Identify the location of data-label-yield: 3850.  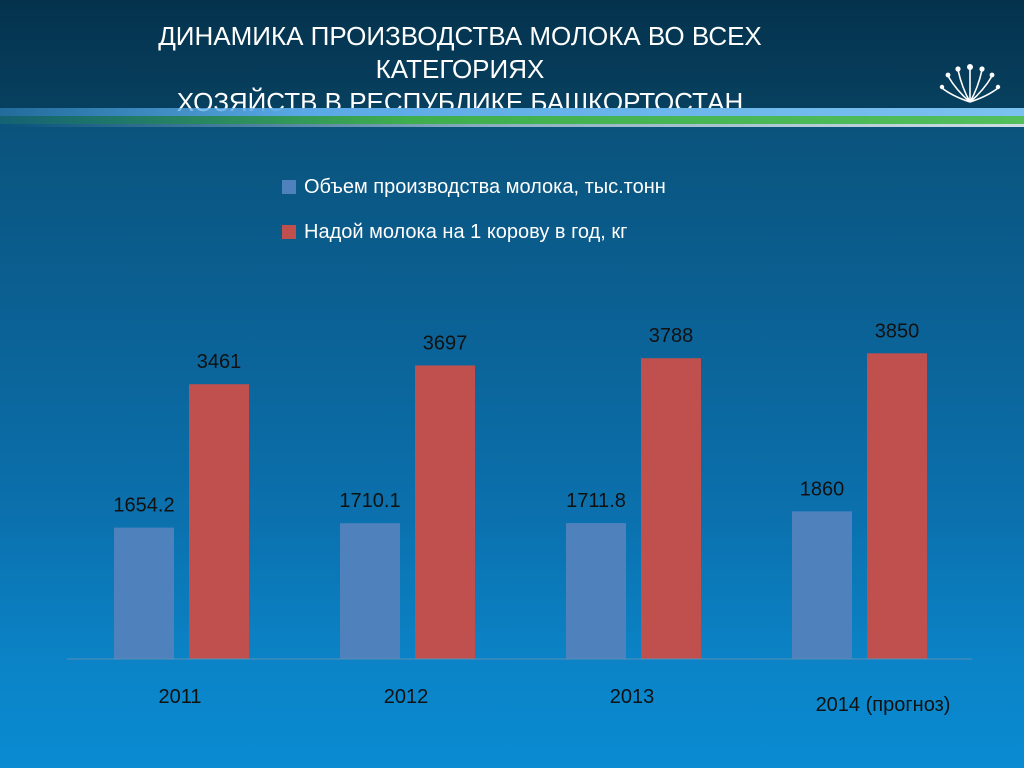
(897, 331).